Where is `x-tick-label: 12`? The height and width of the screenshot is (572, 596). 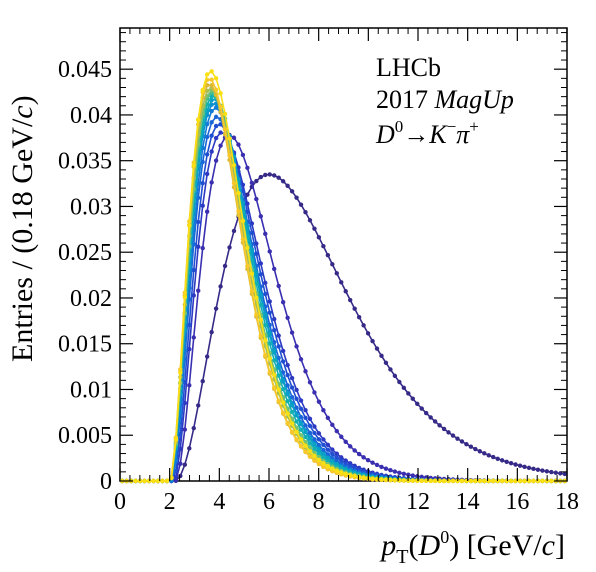 x-tick-label: 12 is located at coordinates (418, 502).